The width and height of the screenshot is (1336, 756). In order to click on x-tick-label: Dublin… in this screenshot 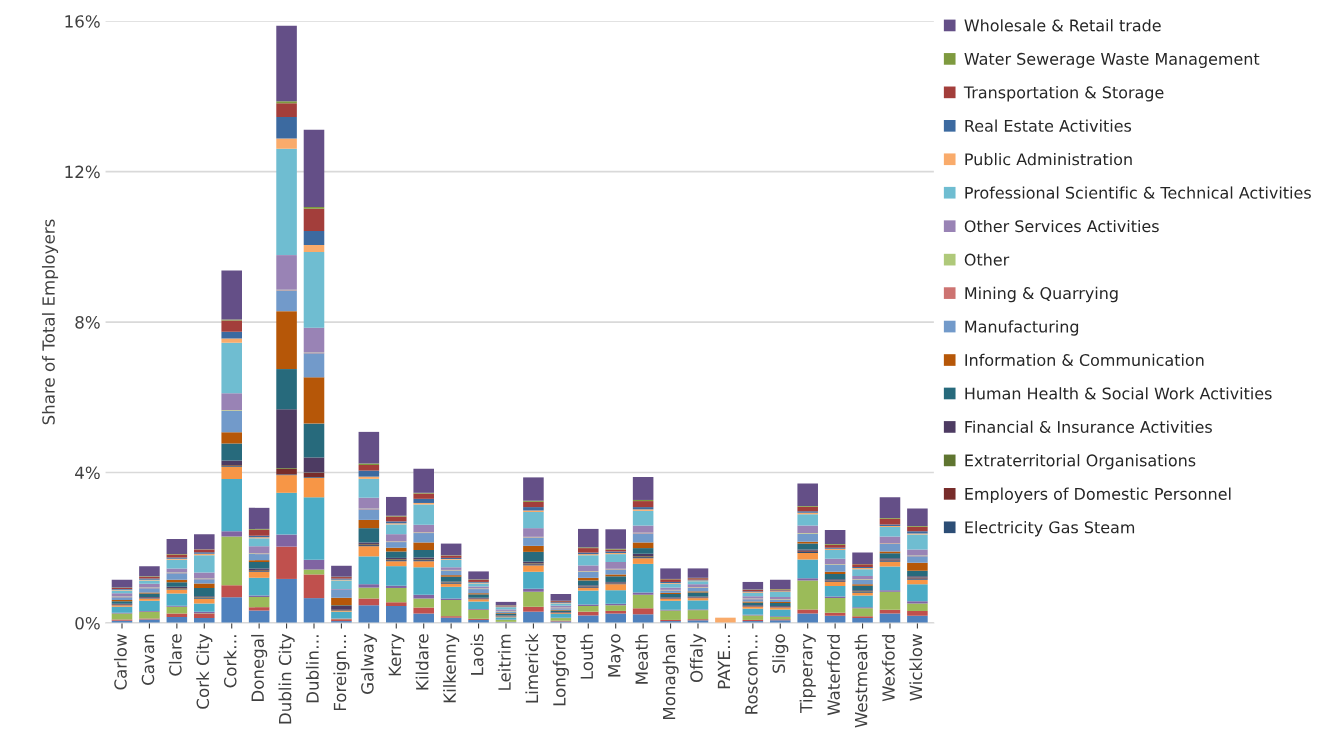, I will do `click(312, 669)`.